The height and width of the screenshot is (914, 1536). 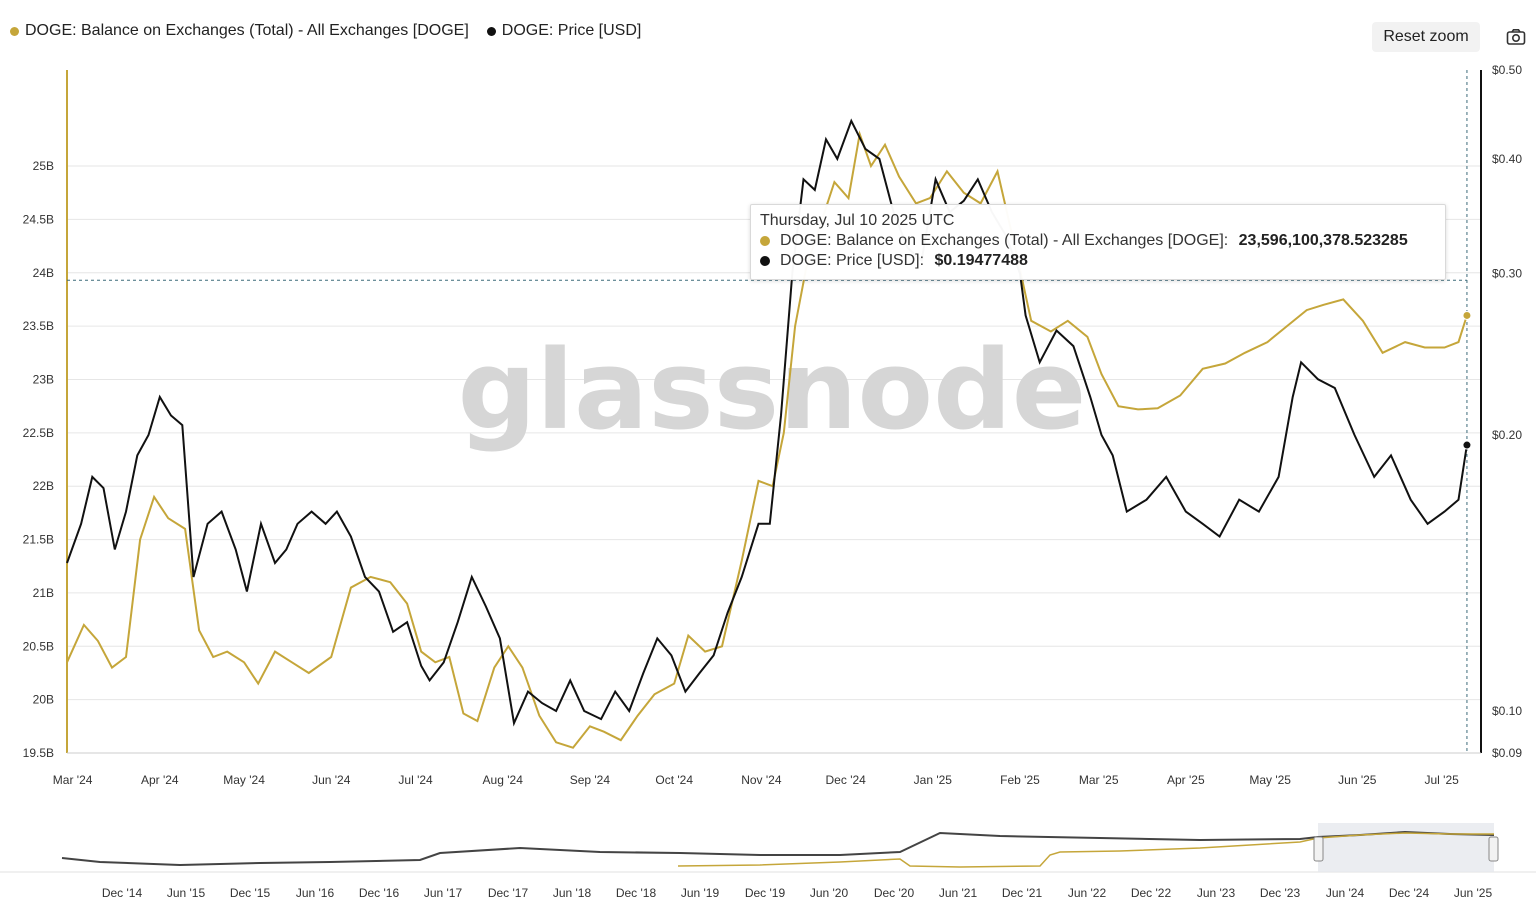 I want to click on navigator-selection, so click(x=1406, y=847).